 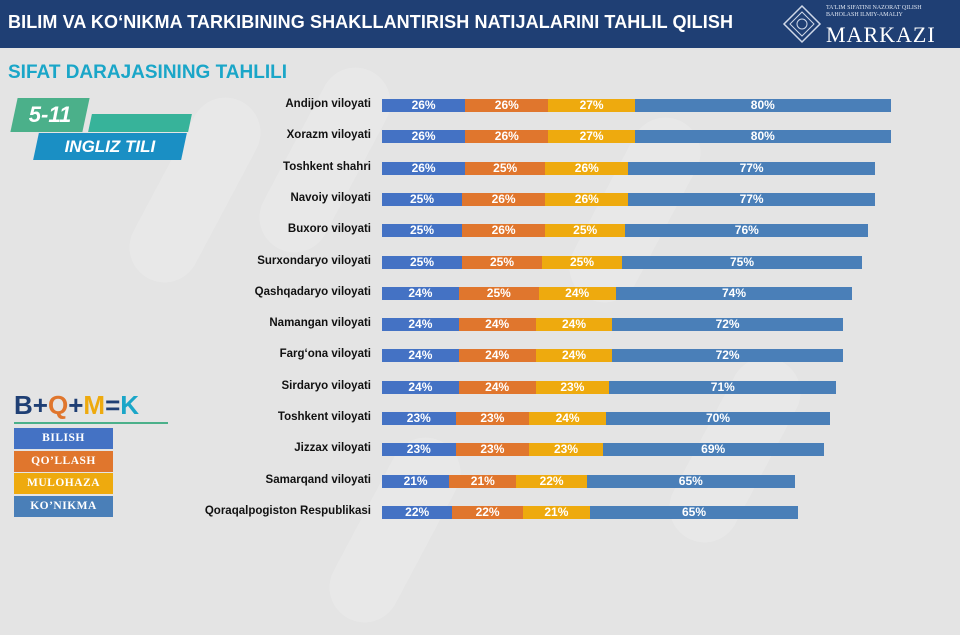 I want to click on data-label: 74%, so click(x=733, y=292).